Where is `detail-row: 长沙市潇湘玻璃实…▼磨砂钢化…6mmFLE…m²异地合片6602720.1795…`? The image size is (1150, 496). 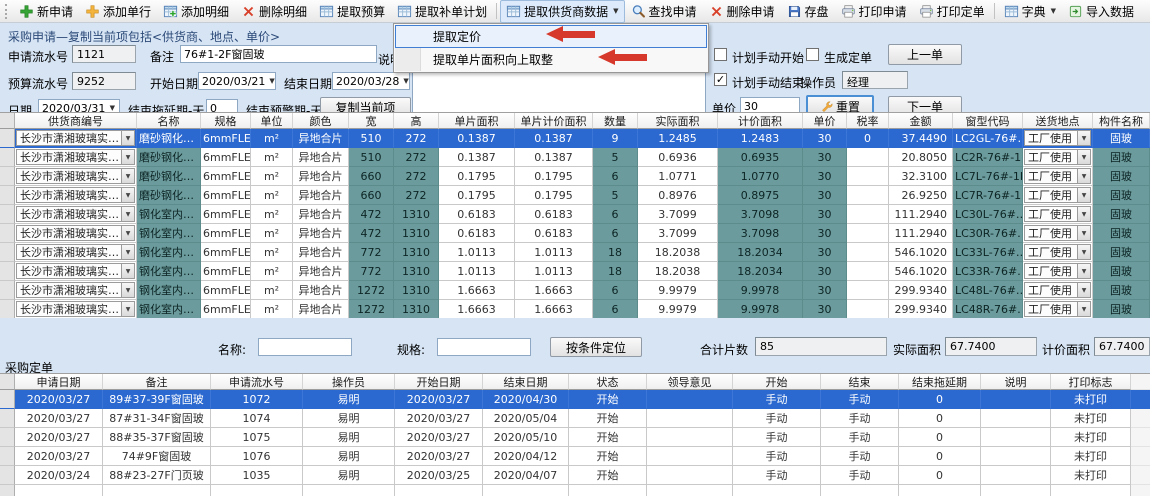 detail-row: 长沙市潇湘玻璃实…▼磨砂钢化…6mmFLE…m²异地合片6602720.1795… is located at coordinates (575, 176).